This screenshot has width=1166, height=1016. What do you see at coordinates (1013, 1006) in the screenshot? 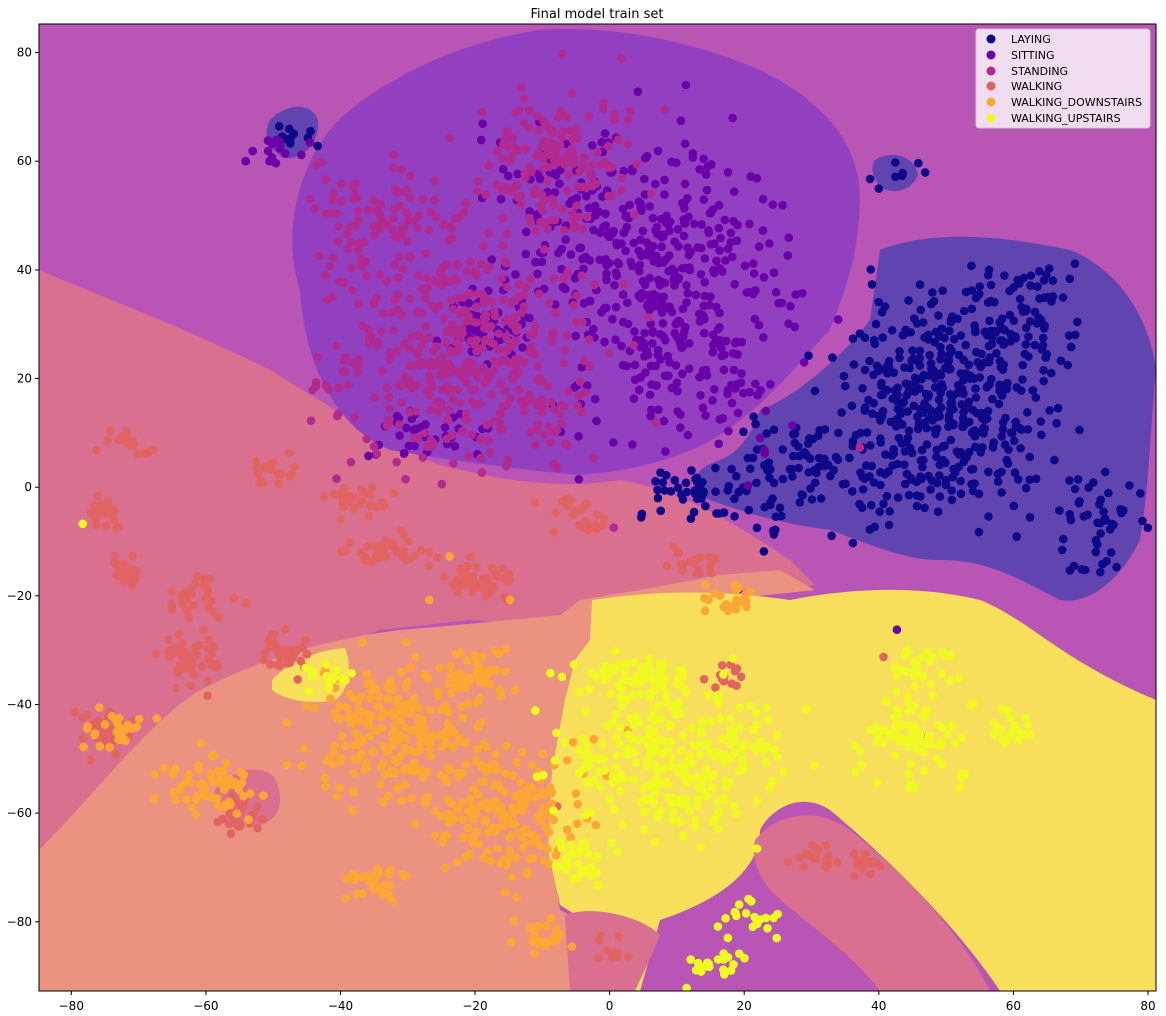
I see `x-tick-label: 60` at bounding box center [1013, 1006].